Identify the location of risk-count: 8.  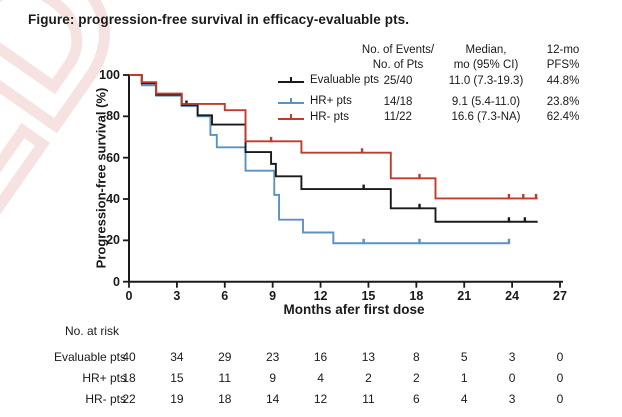
(416, 357).